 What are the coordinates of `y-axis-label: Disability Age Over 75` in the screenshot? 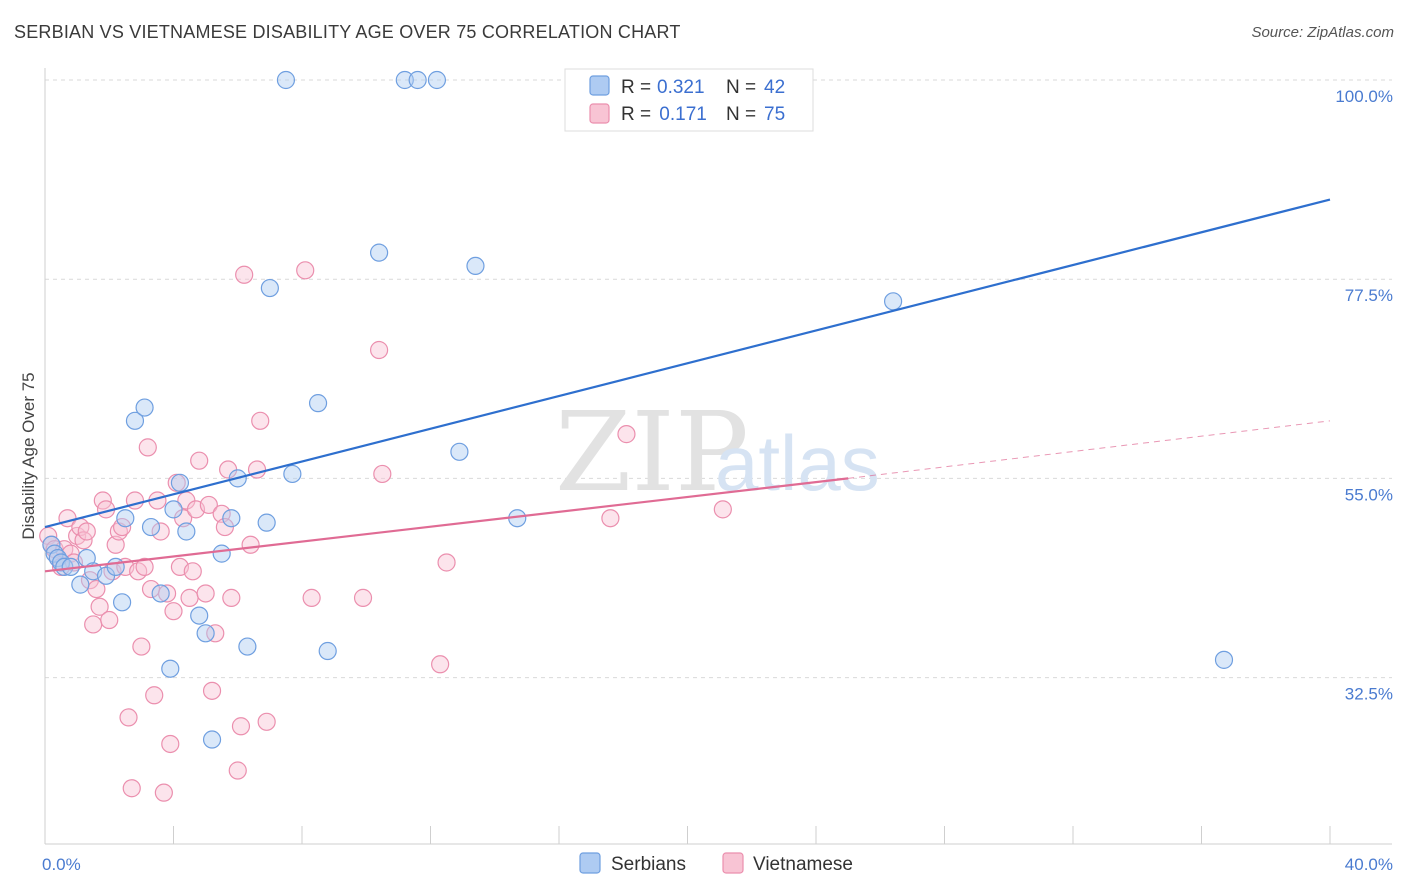 It's located at (28, 455).